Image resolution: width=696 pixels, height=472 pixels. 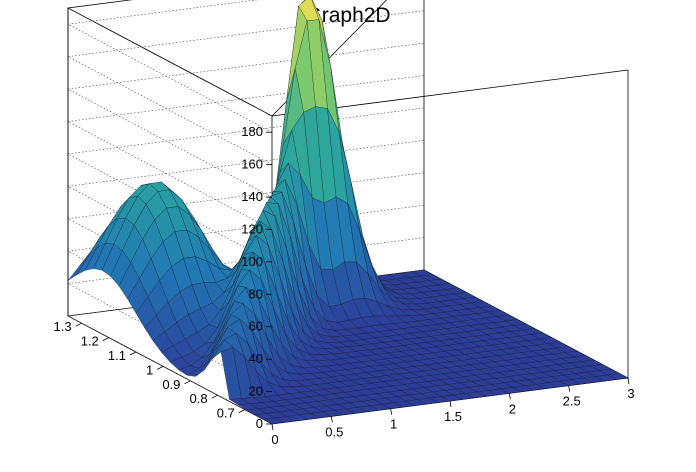 I want to click on chart-title: Graph2D, so click(x=348, y=15).